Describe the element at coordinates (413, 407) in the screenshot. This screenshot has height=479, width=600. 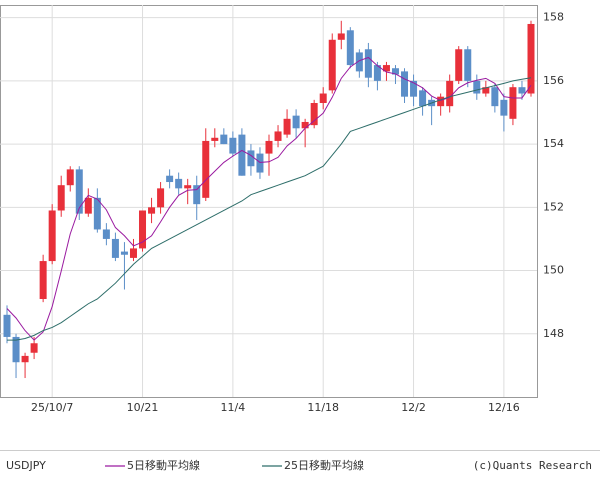
I see `x-tick-label: 12/2` at that location.